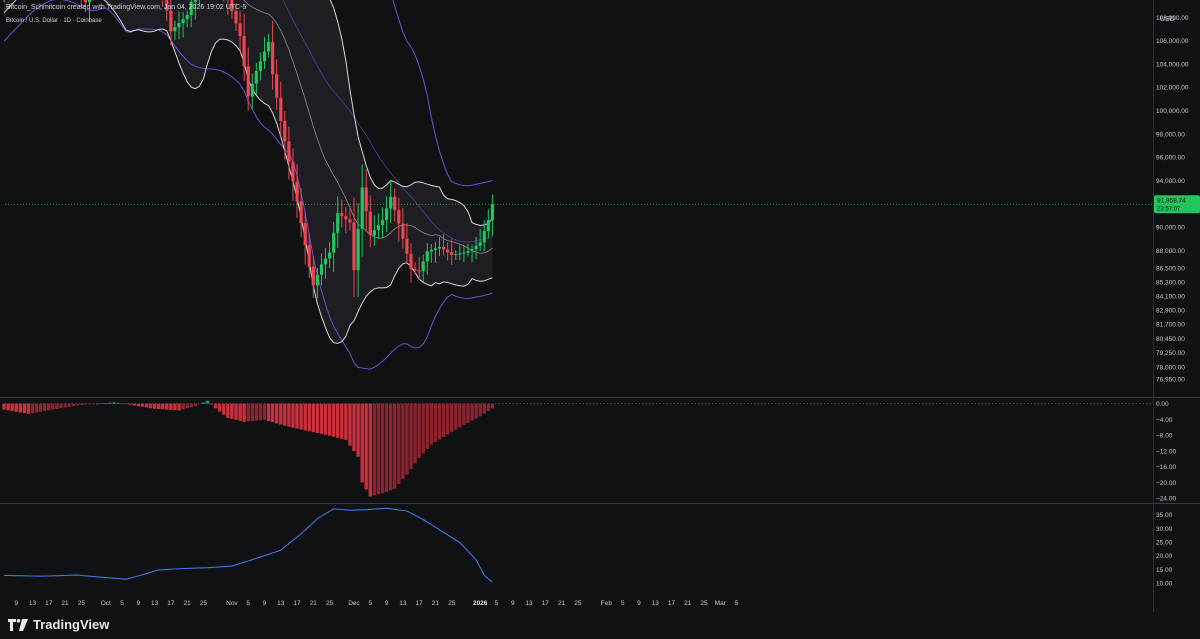 The width and height of the screenshot is (1200, 639). I want to click on price-axis-tick: 80,450.00, so click(1170, 339).